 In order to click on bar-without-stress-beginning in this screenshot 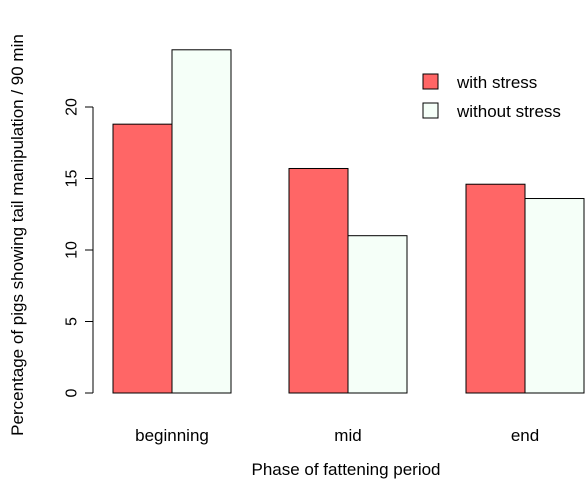, I will do `click(201, 221)`.